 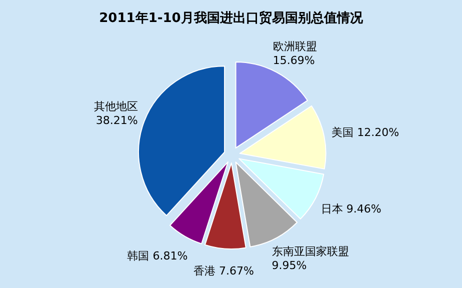 I want to click on slice-label: 美国 12.20%, so click(x=366, y=132).